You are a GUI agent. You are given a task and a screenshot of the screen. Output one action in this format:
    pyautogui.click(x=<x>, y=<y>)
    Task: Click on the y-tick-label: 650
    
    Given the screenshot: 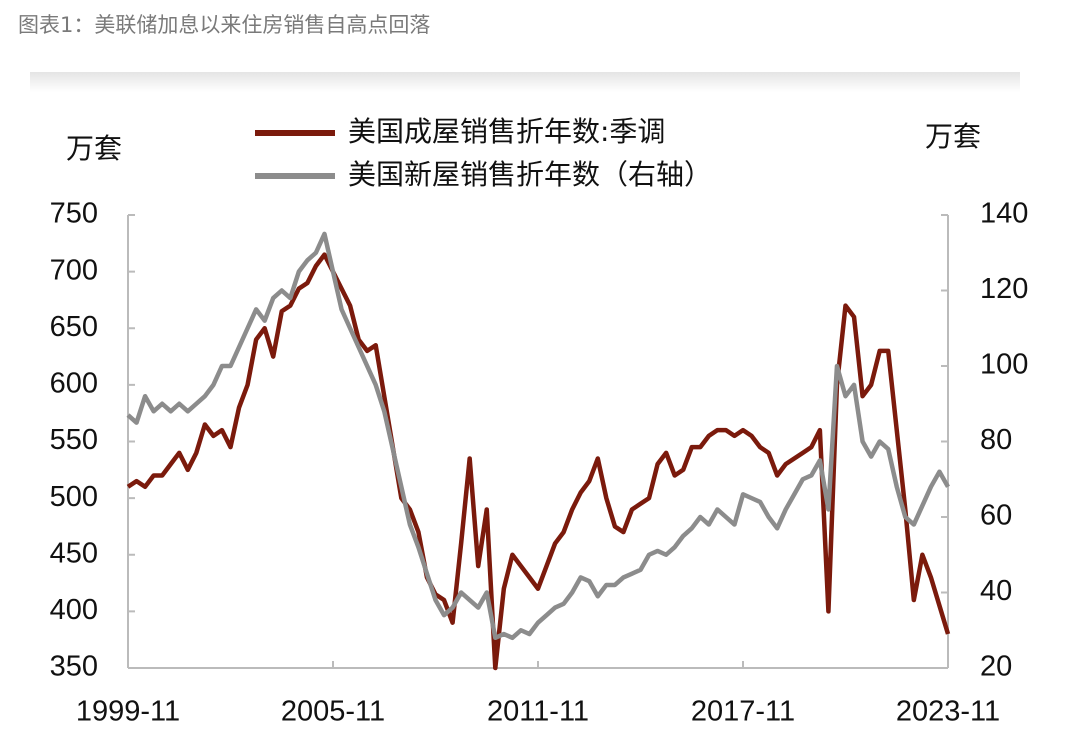 What is the action you would take?
    pyautogui.click(x=74, y=327)
    